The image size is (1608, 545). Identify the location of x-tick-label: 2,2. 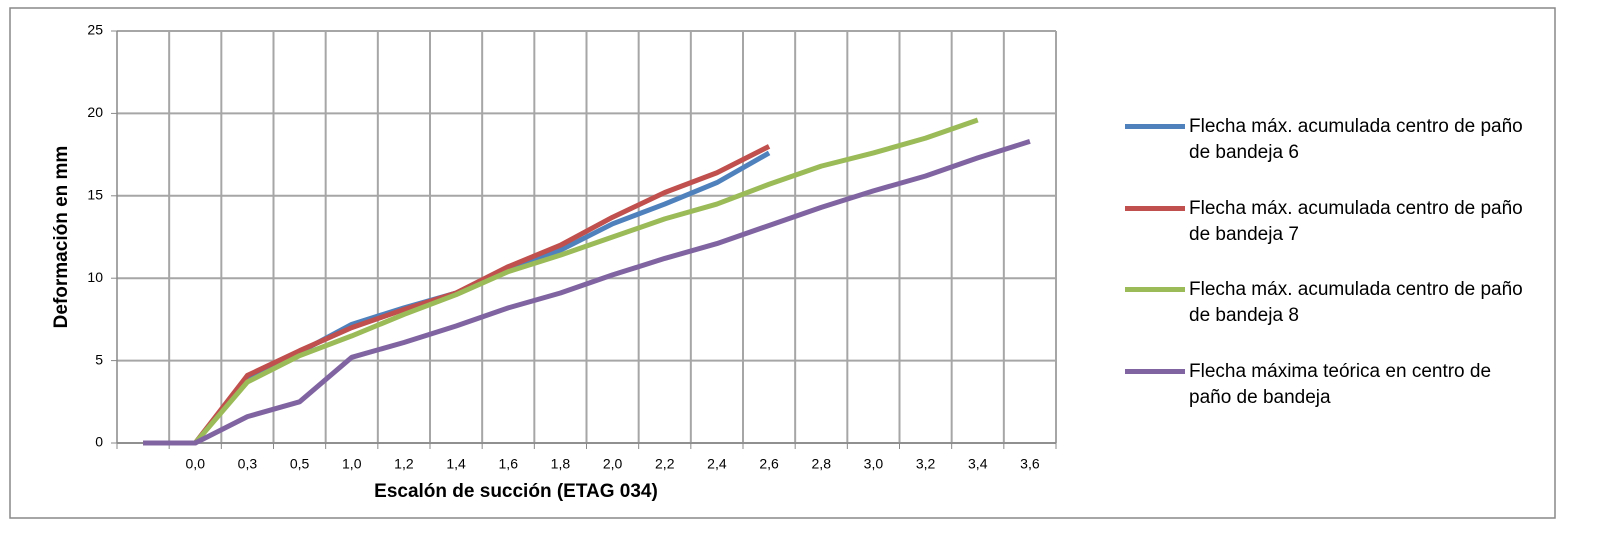
(665, 464).